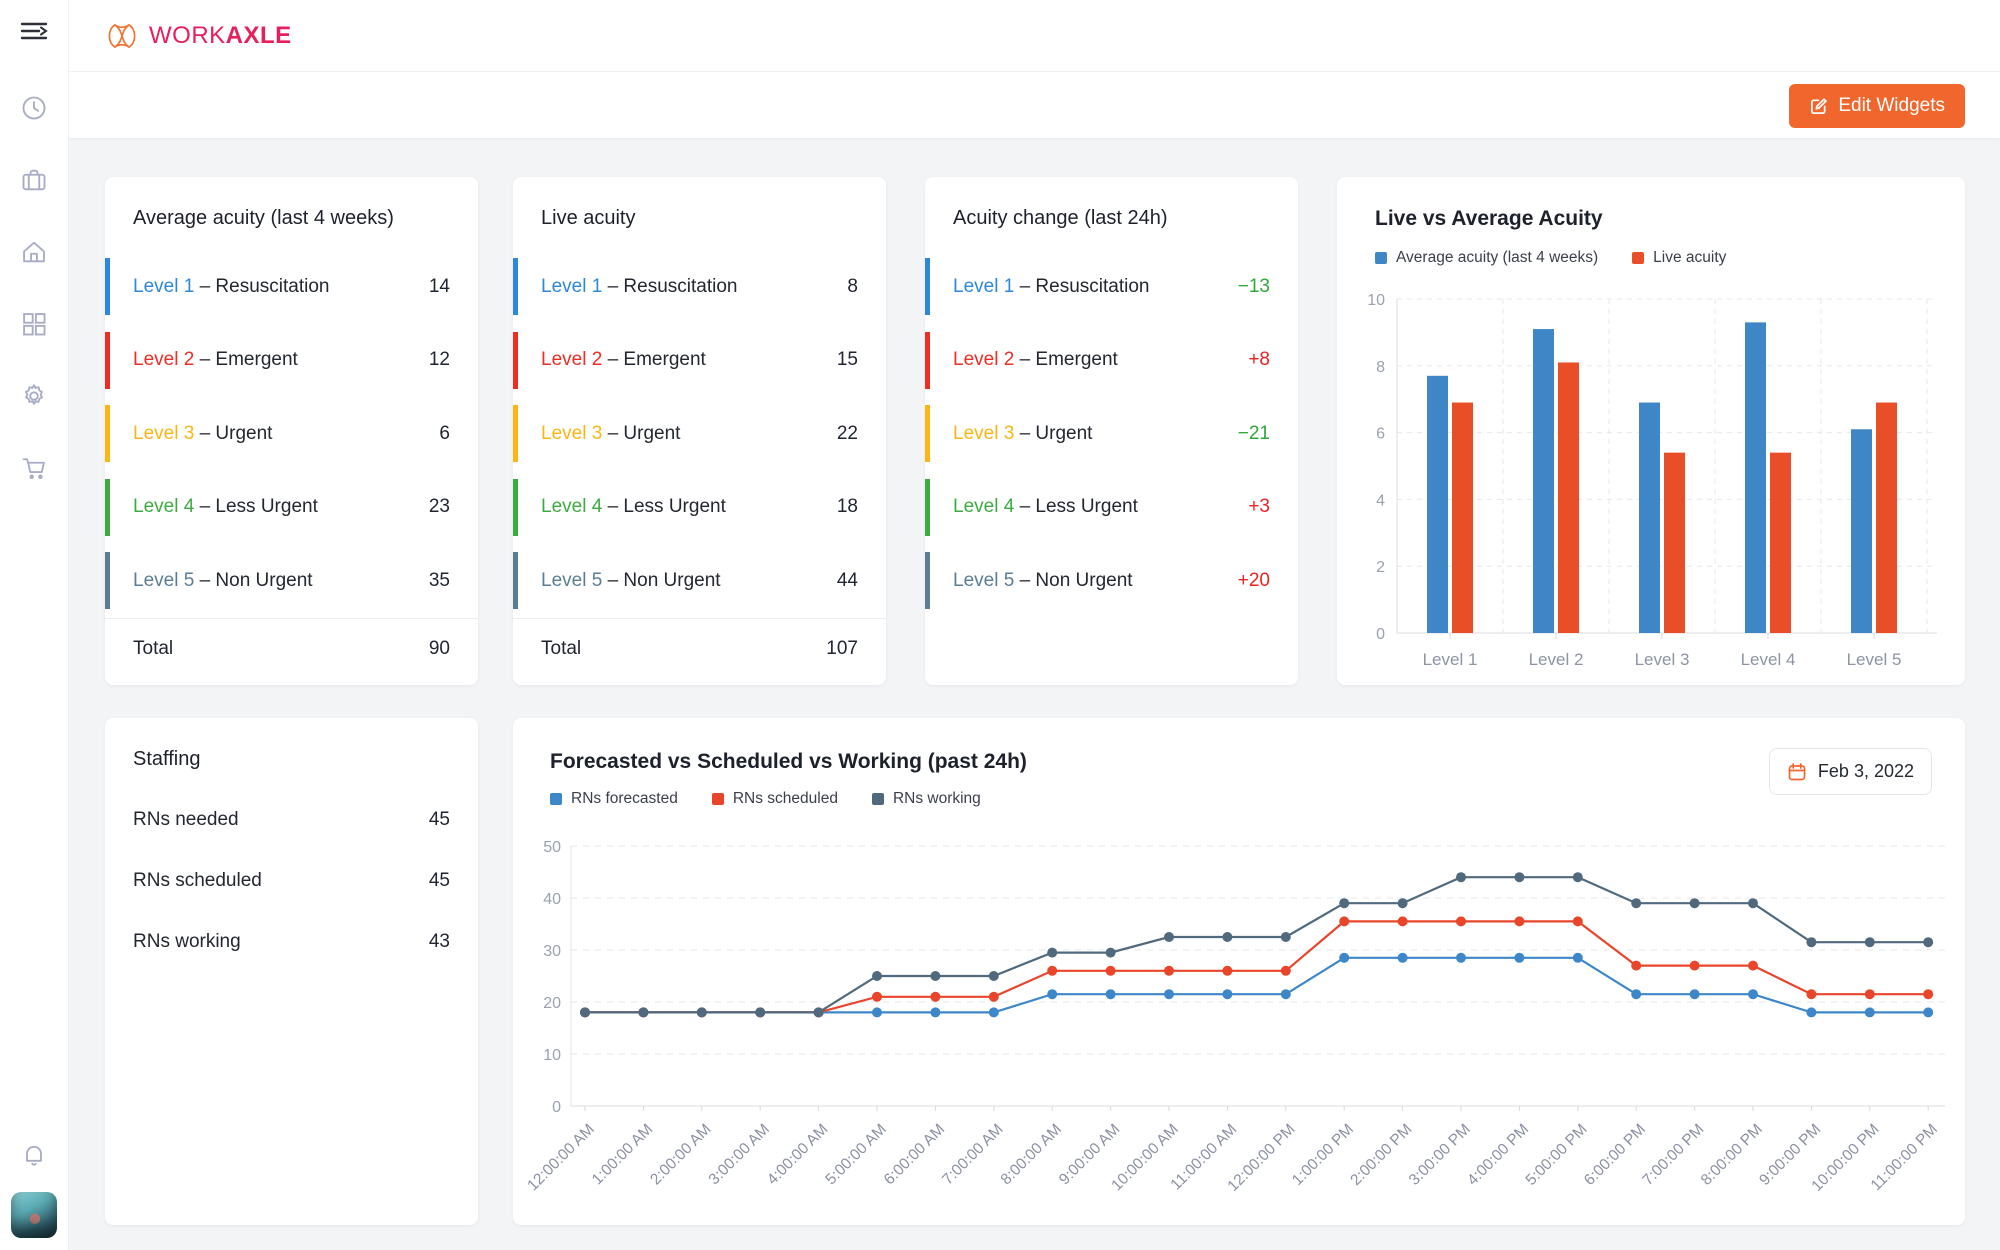  Describe the element at coordinates (291, 581) in the screenshot. I see `acuity-row-level5: Level 5 – Non Urgent 35` at that location.